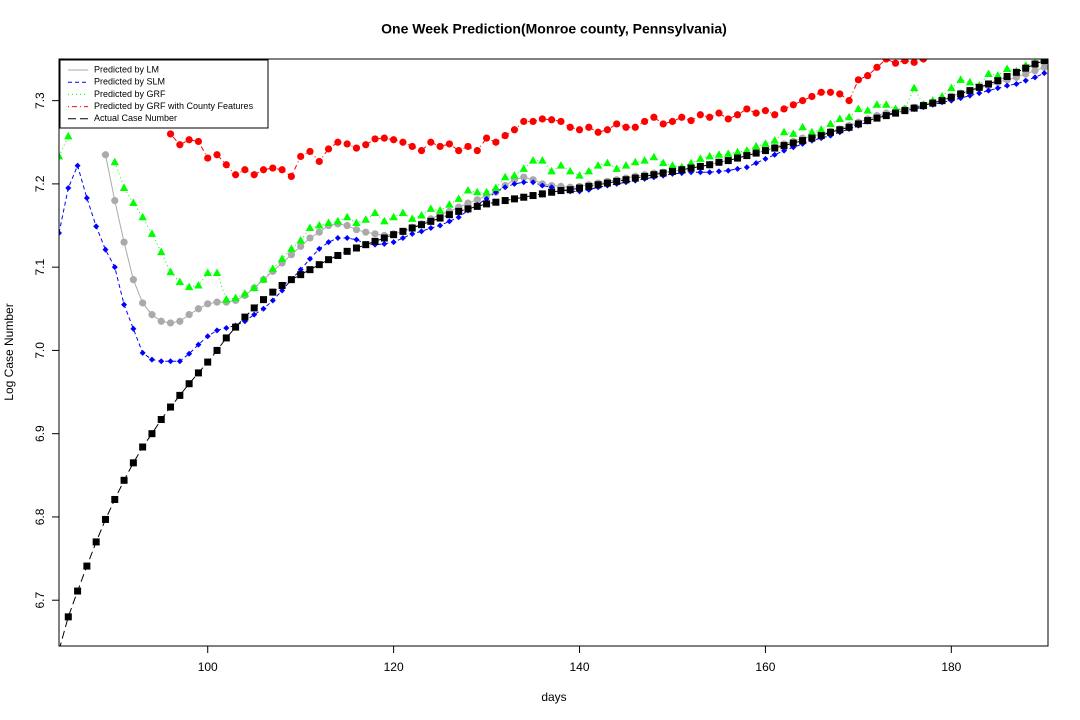 This screenshot has width=1080, height=720. Describe the element at coordinates (208, 667) in the screenshot. I see `x-tick-label: 100` at that location.